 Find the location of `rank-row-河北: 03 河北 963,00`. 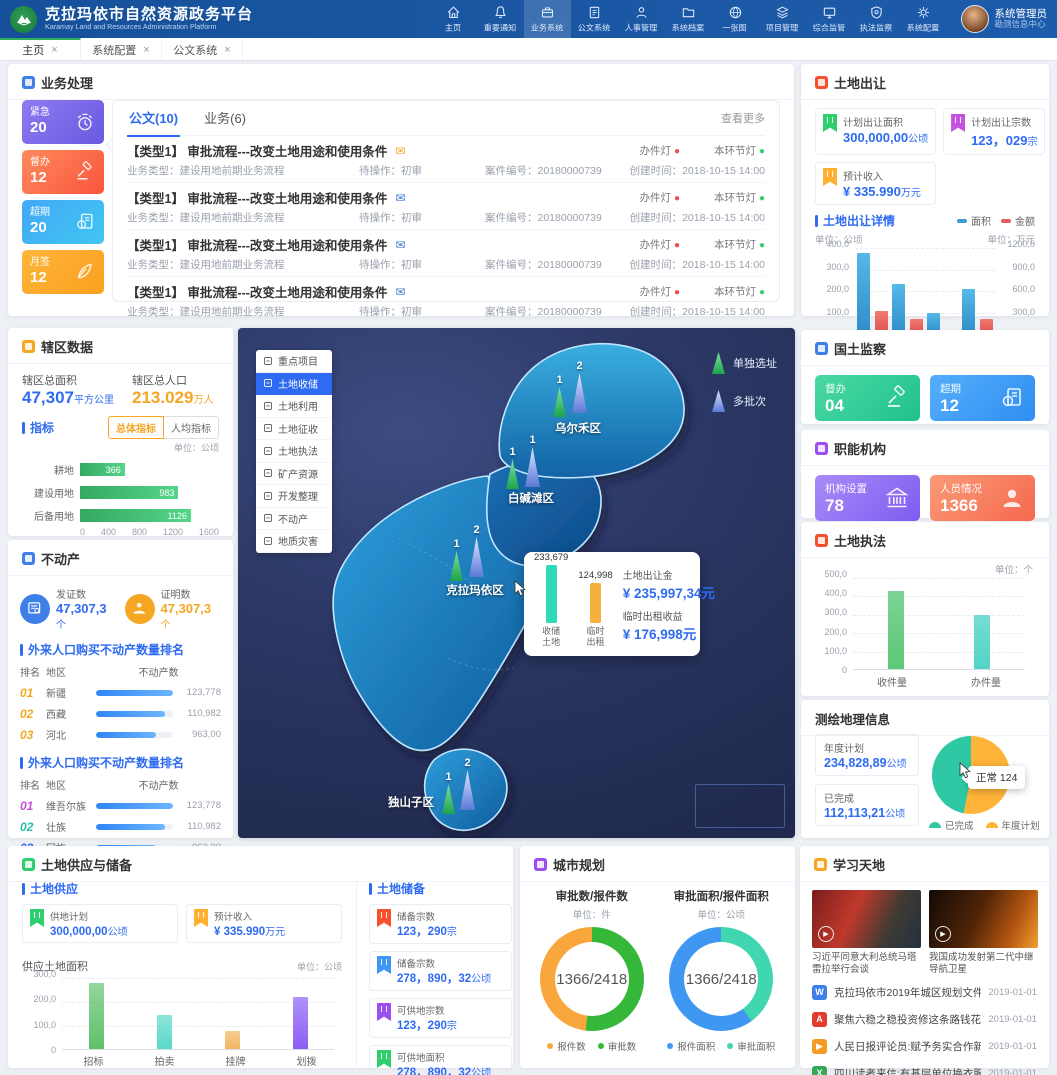

rank-row-河北: 03 河北 963,00 is located at coordinates (120, 735).